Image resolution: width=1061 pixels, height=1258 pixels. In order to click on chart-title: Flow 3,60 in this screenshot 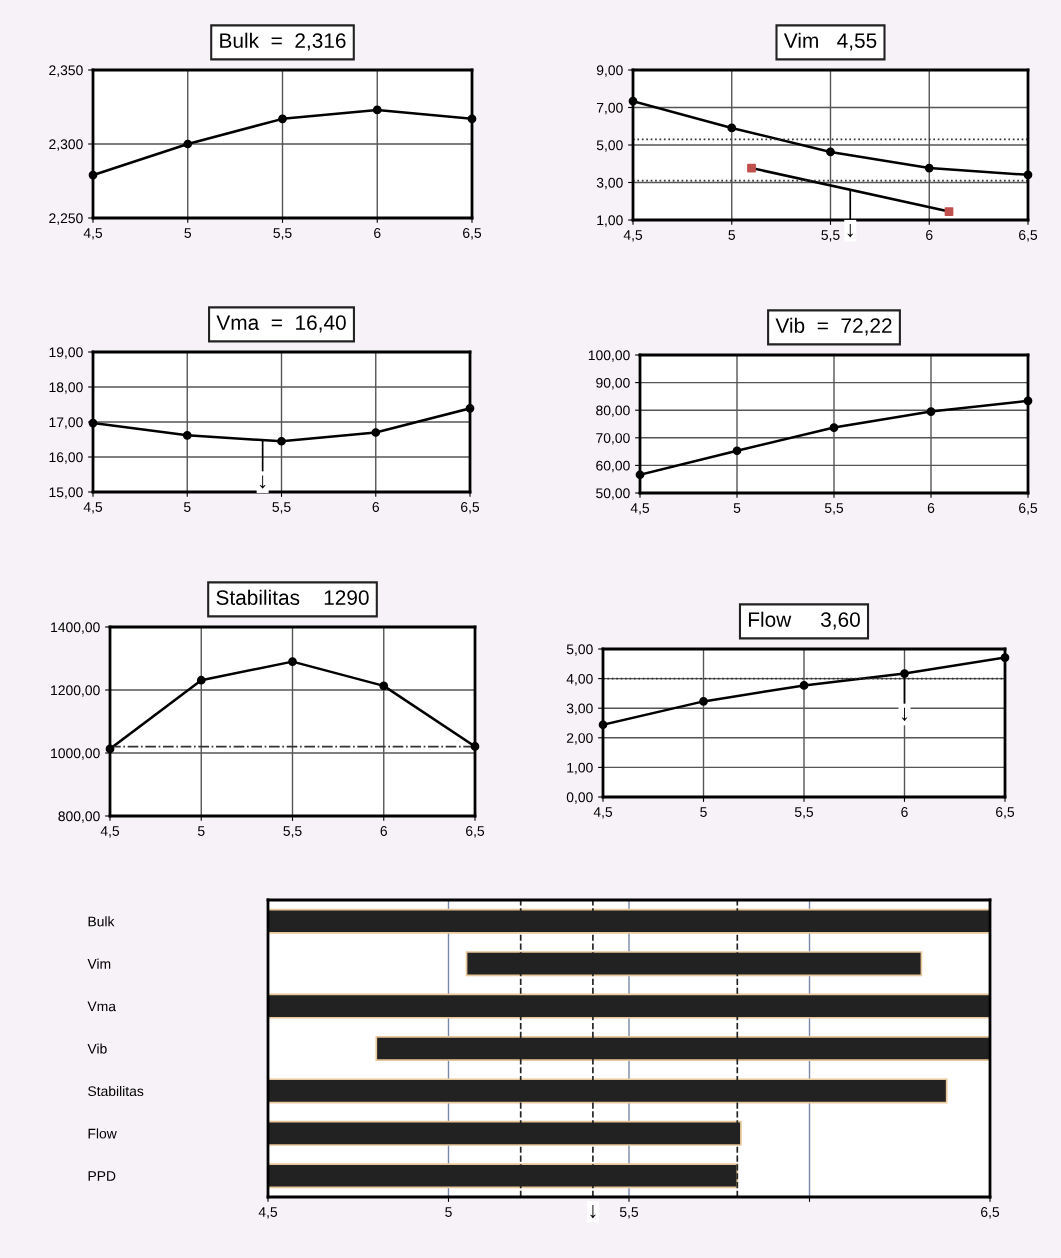, I will do `click(804, 620)`.